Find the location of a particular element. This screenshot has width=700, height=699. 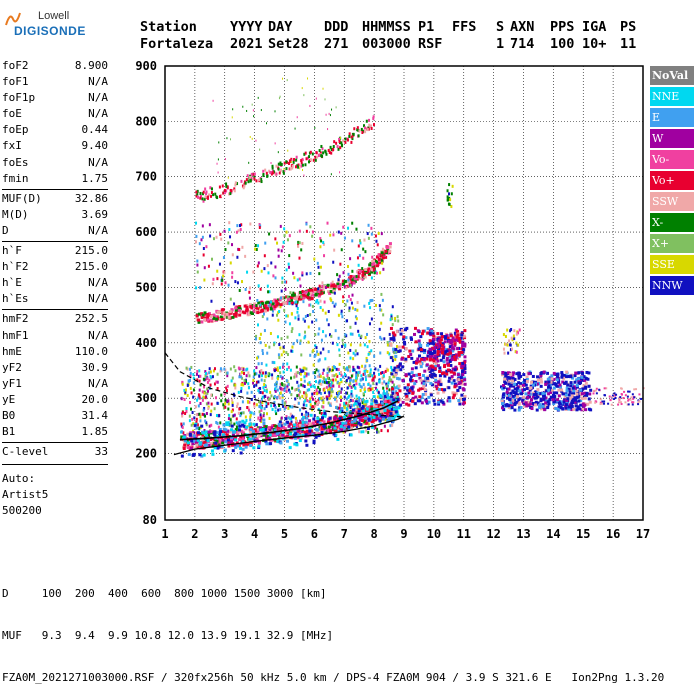

param-row: h`E N/A is located at coordinates (55, 283).